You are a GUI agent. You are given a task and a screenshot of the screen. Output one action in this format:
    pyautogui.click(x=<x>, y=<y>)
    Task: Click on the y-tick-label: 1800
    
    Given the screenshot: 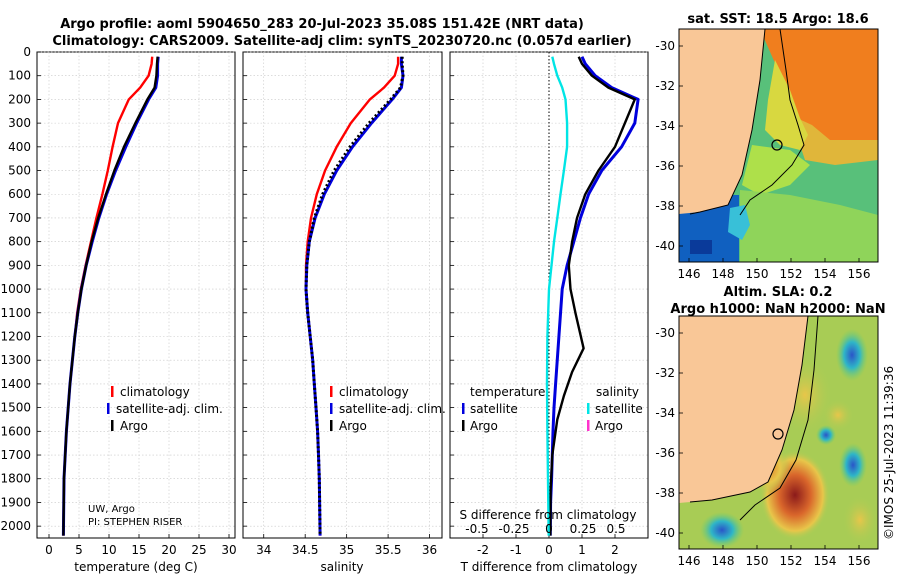 What is the action you would take?
    pyautogui.click(x=15, y=479)
    